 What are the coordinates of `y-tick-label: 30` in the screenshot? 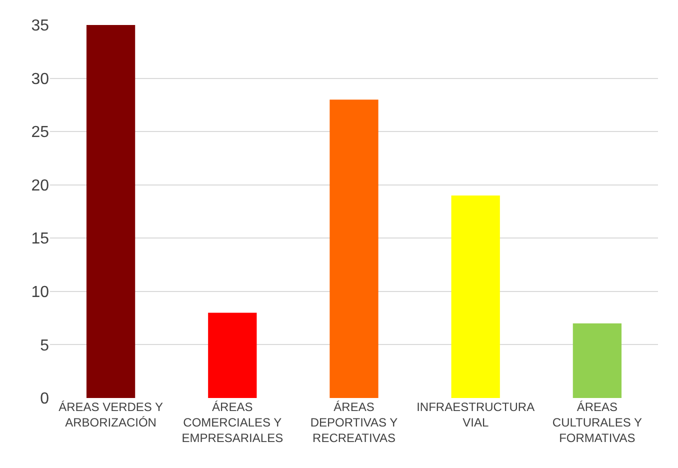 It's located at (40, 79).